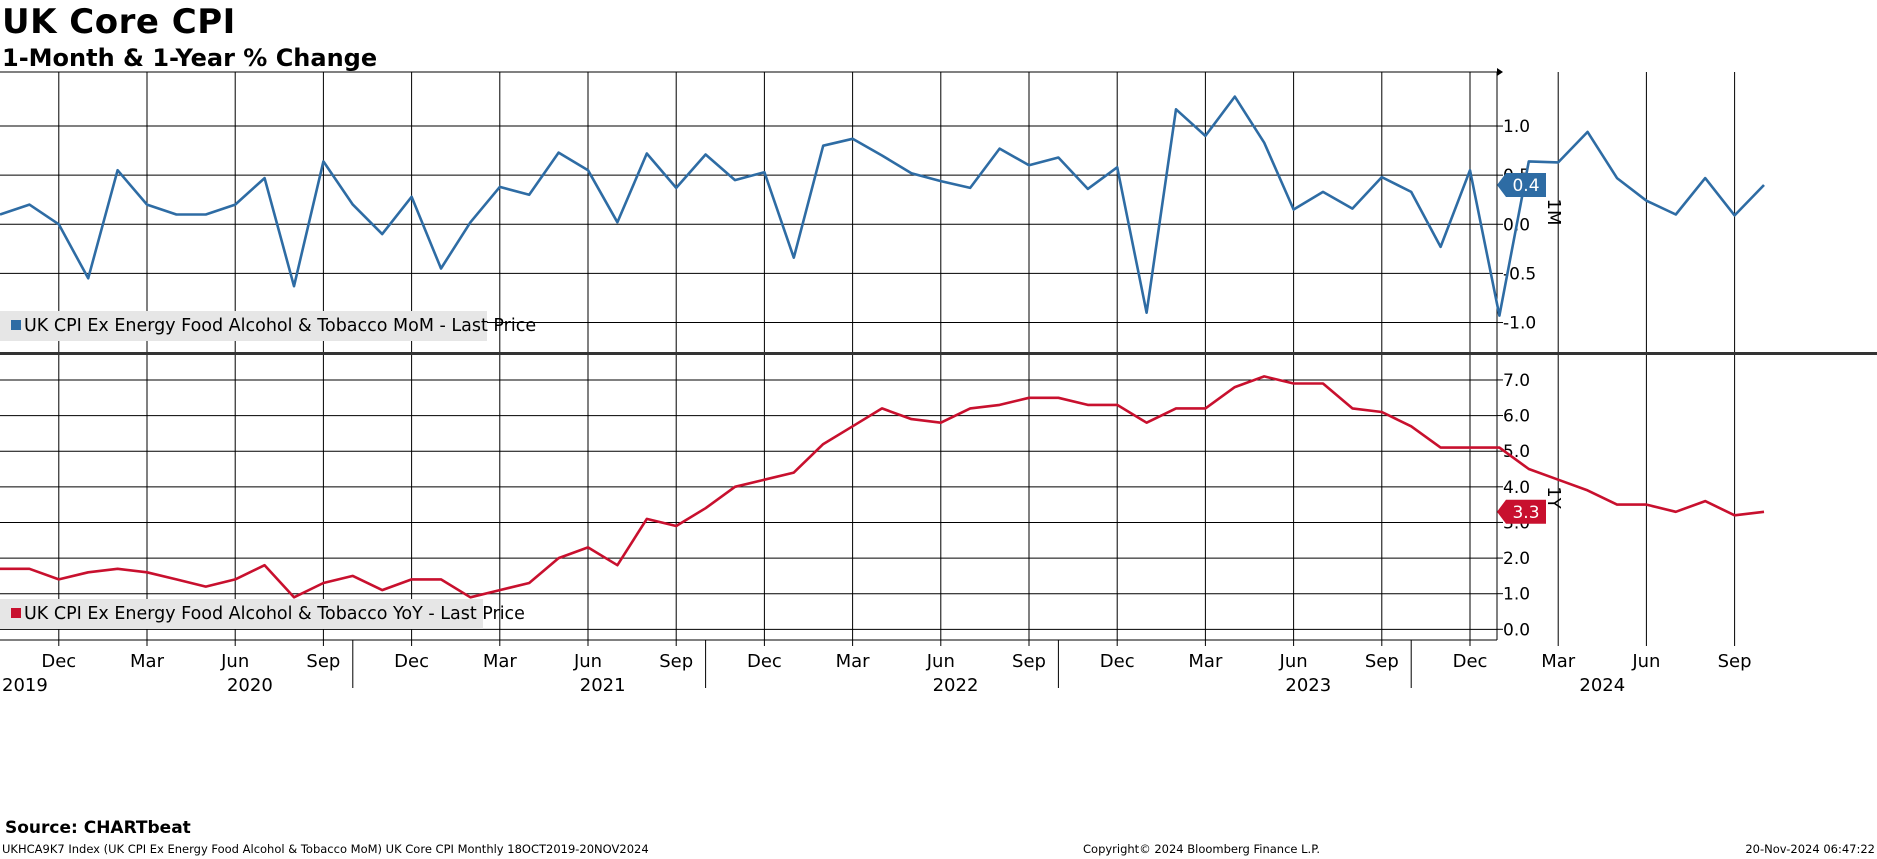  What do you see at coordinates (1525, 186) in the screenshot?
I see `last-value-label: 0.4` at bounding box center [1525, 186].